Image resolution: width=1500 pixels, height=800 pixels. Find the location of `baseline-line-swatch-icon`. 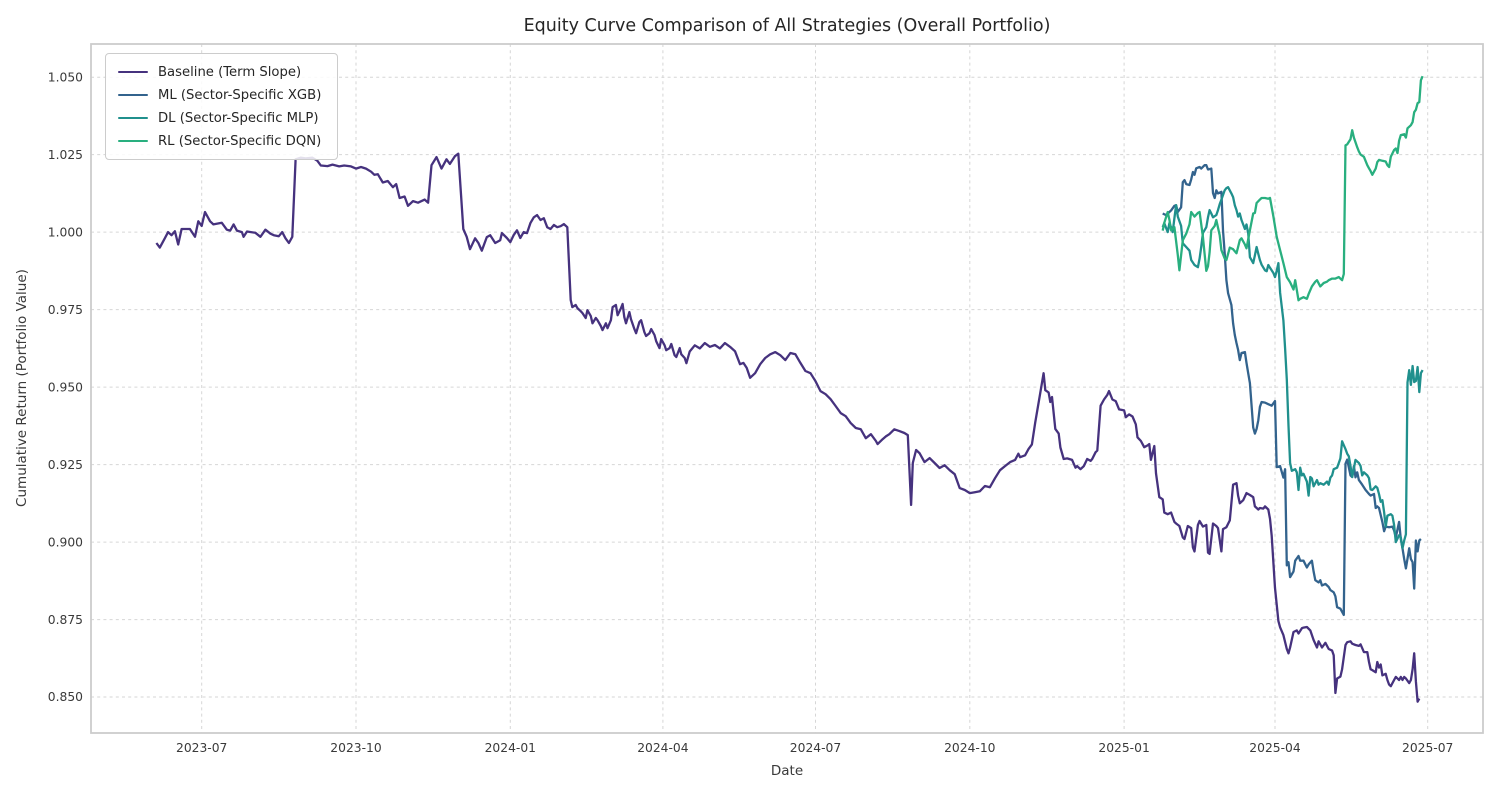

baseline-line-swatch-icon is located at coordinates (133, 72).